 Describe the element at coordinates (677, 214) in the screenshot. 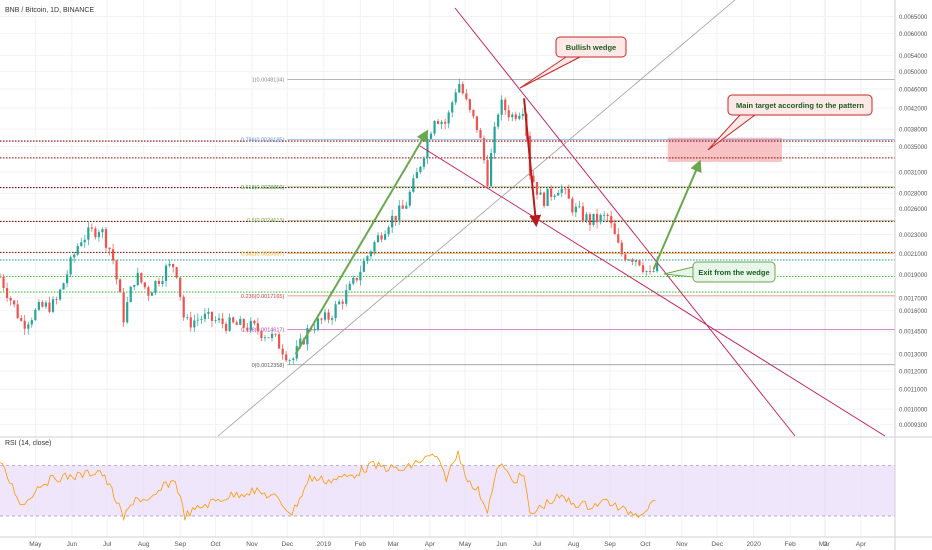

I see `target-arrow` at that location.